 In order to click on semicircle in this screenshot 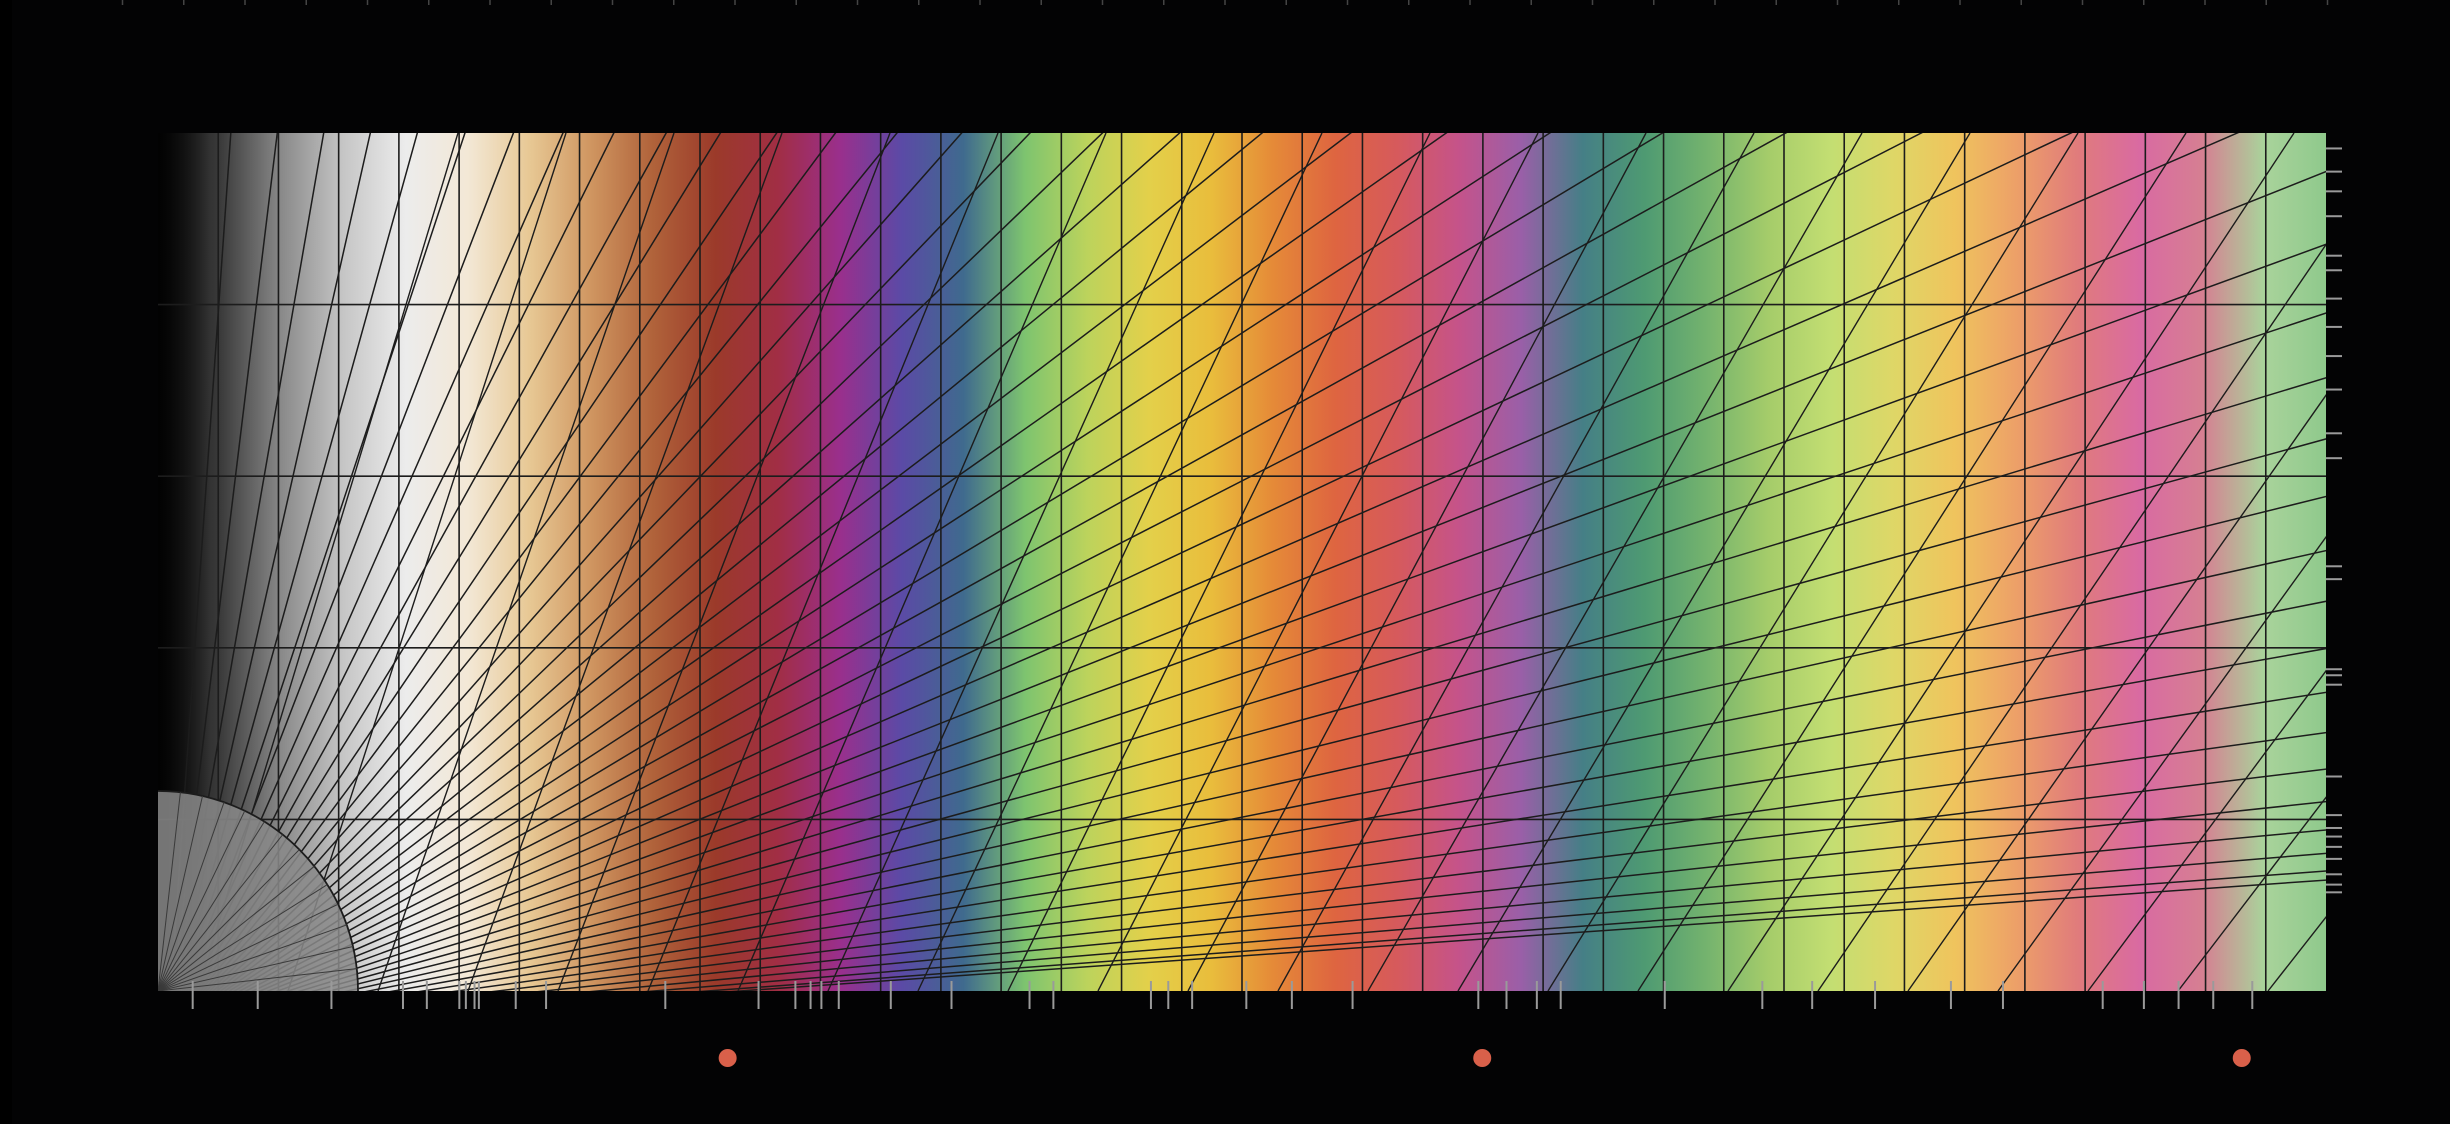, I will do `click(258, 890)`.